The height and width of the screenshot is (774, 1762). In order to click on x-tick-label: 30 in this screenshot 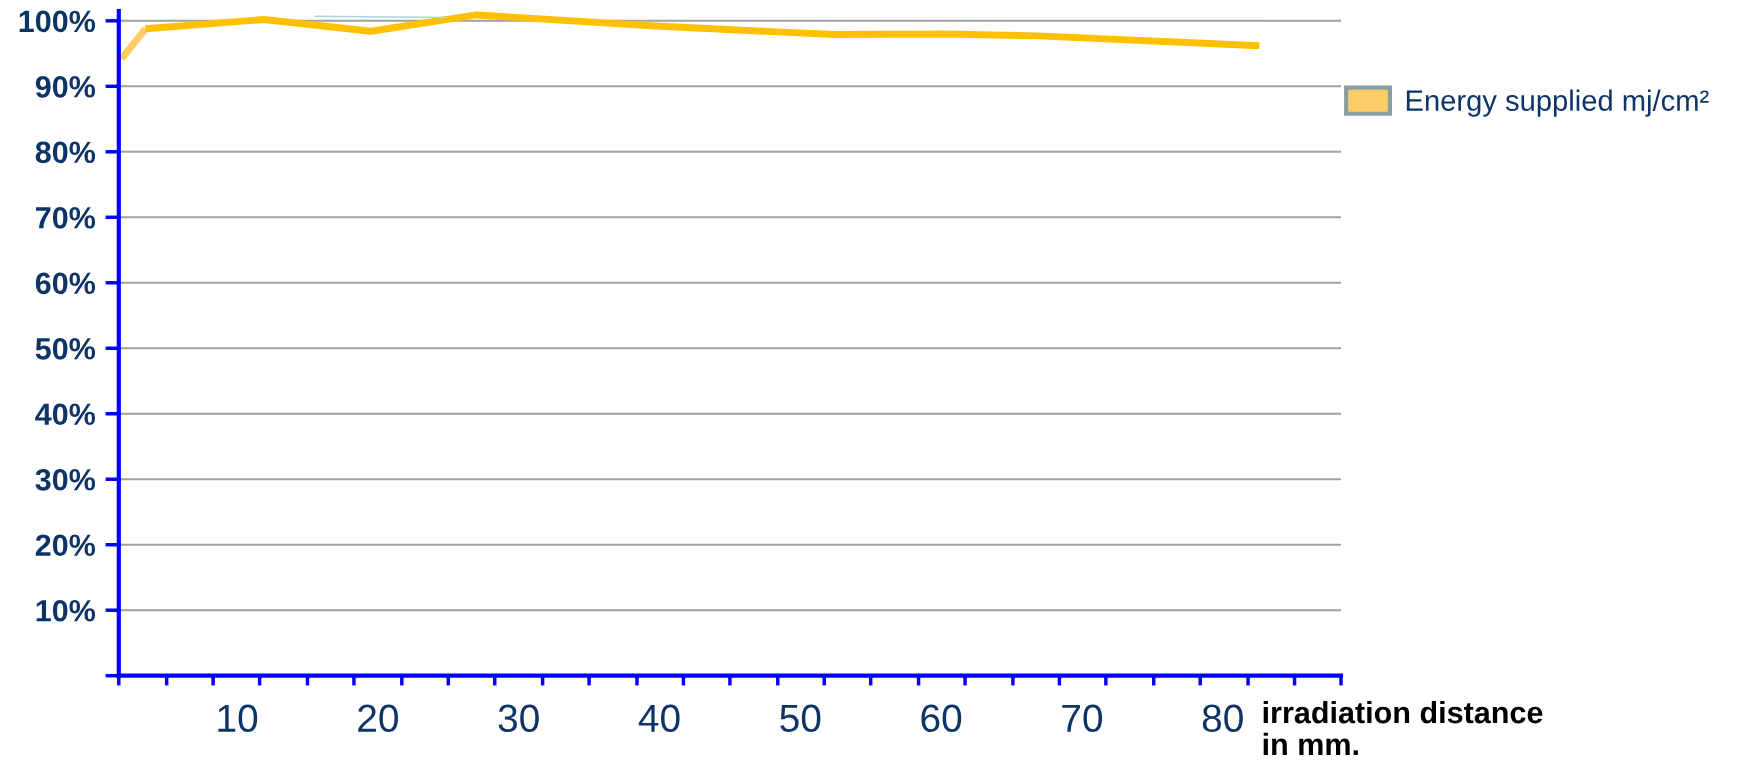, I will do `click(518, 718)`.